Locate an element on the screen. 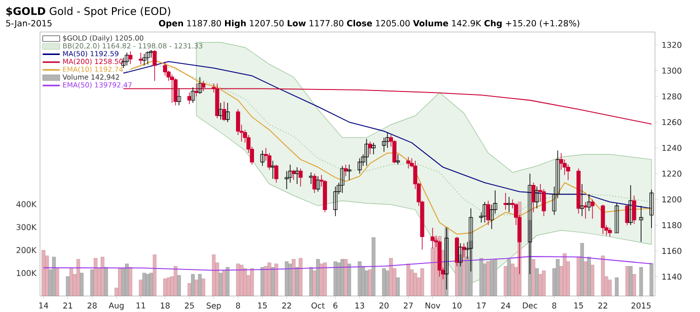 This screenshot has width=700, height=312. y2-tick-label: 300K is located at coordinates (26, 227).